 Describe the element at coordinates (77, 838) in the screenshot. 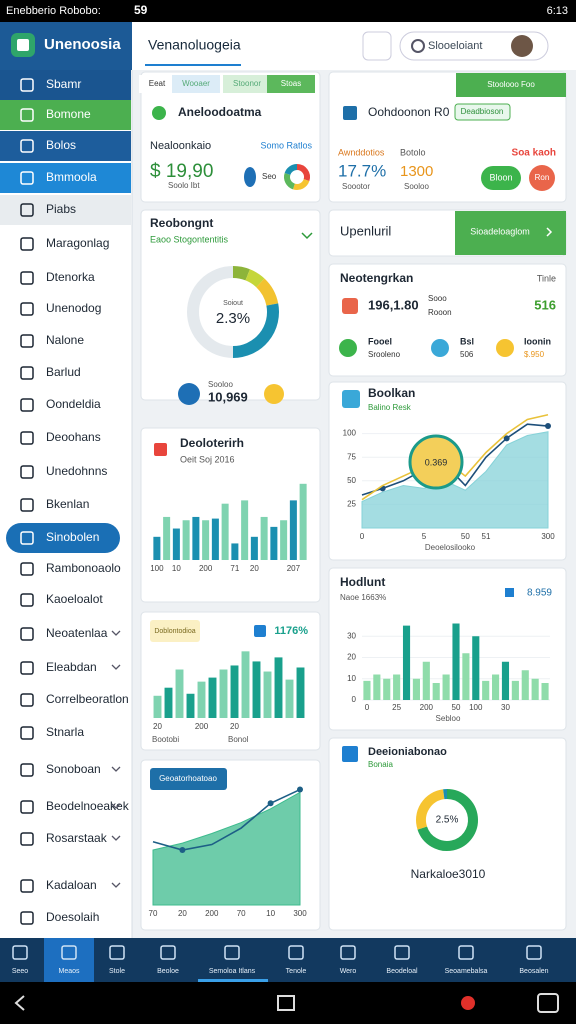

I see `sidebar-item: Rosarstaak` at that location.